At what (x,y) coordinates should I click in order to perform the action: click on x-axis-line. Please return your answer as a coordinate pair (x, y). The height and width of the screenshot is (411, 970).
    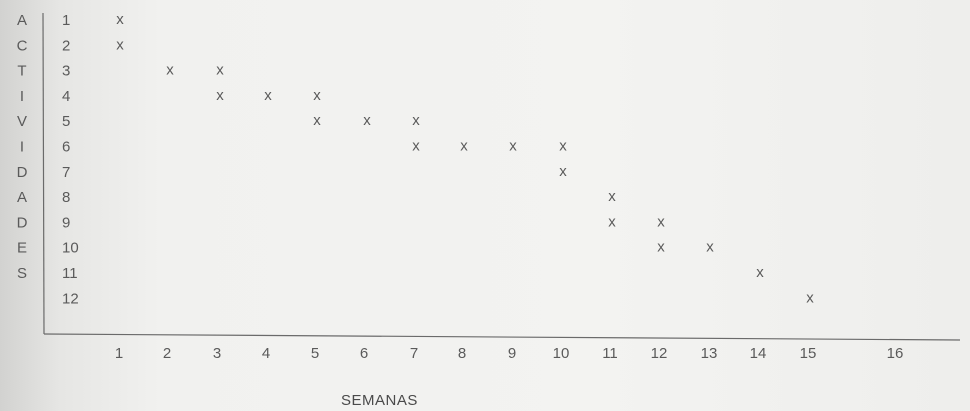
    Looking at the image, I should click on (502, 337).